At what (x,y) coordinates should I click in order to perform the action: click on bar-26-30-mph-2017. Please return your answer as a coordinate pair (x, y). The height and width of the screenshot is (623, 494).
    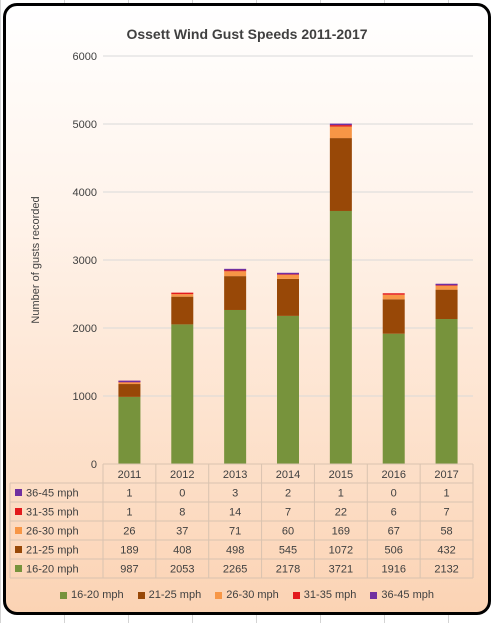
    Looking at the image, I should click on (446, 287).